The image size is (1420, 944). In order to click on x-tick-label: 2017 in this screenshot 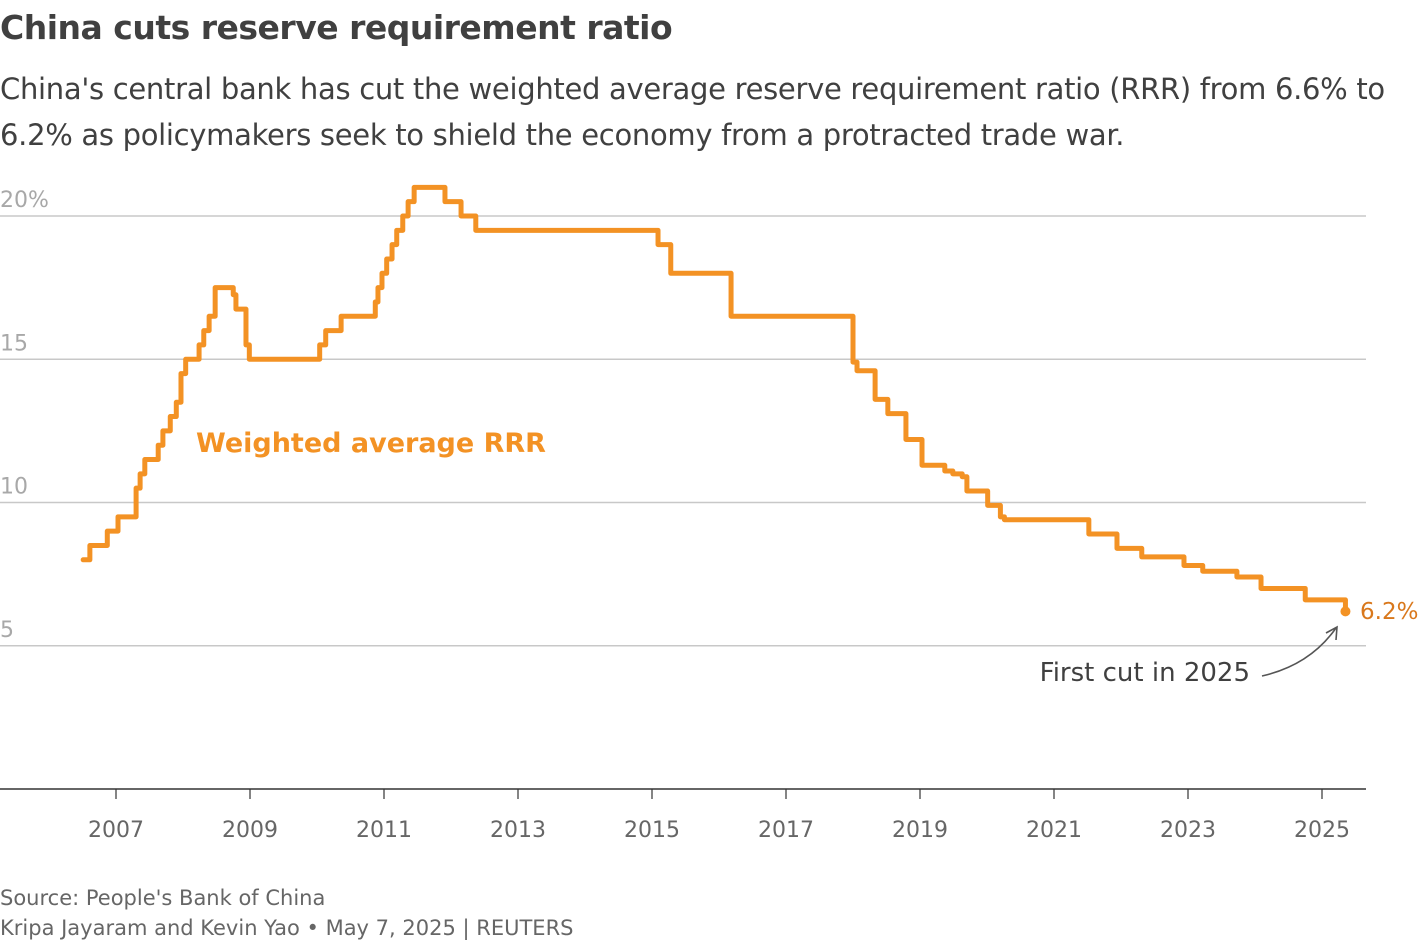, I will do `click(786, 830)`.